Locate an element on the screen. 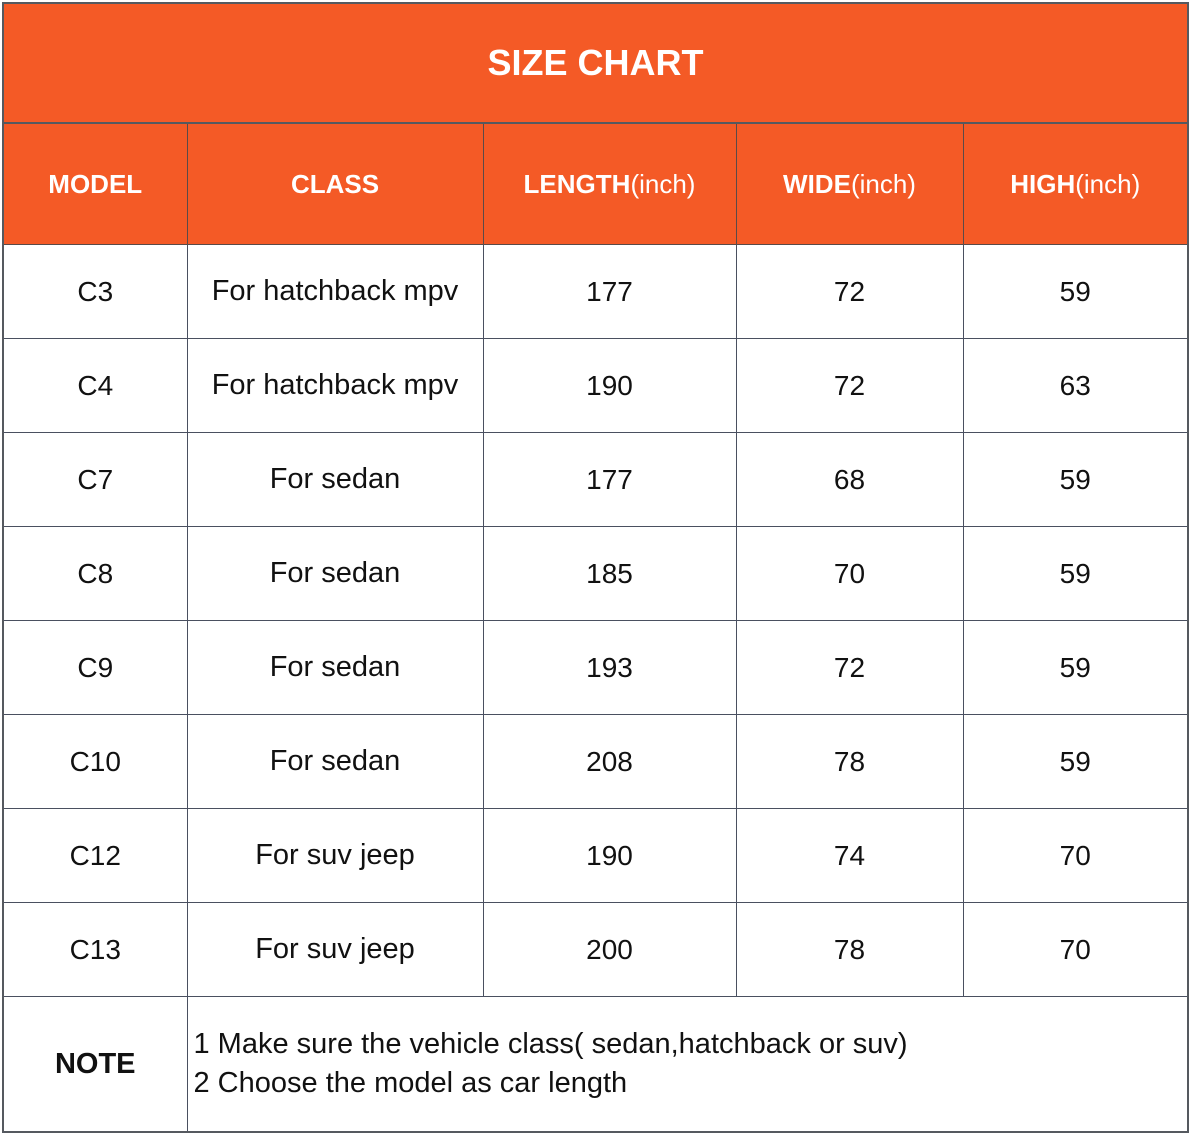 This screenshot has width=1191, height=1134. table-row: C10 For sedan 208 78 59 is located at coordinates (595, 761).